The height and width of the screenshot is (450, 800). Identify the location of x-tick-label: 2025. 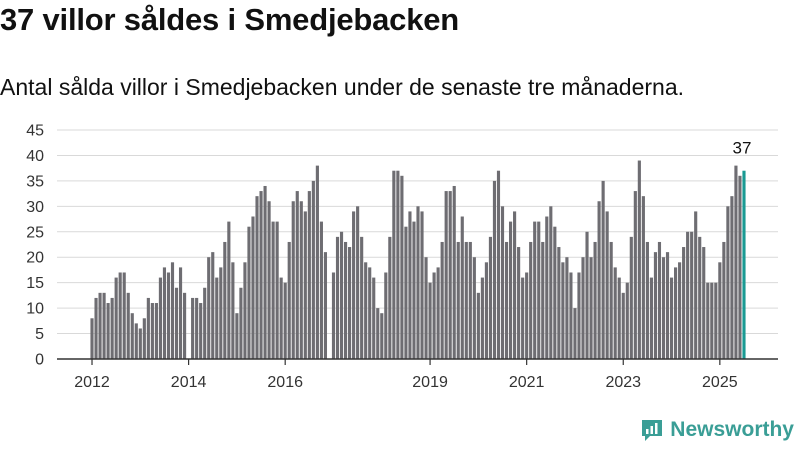
(720, 382).